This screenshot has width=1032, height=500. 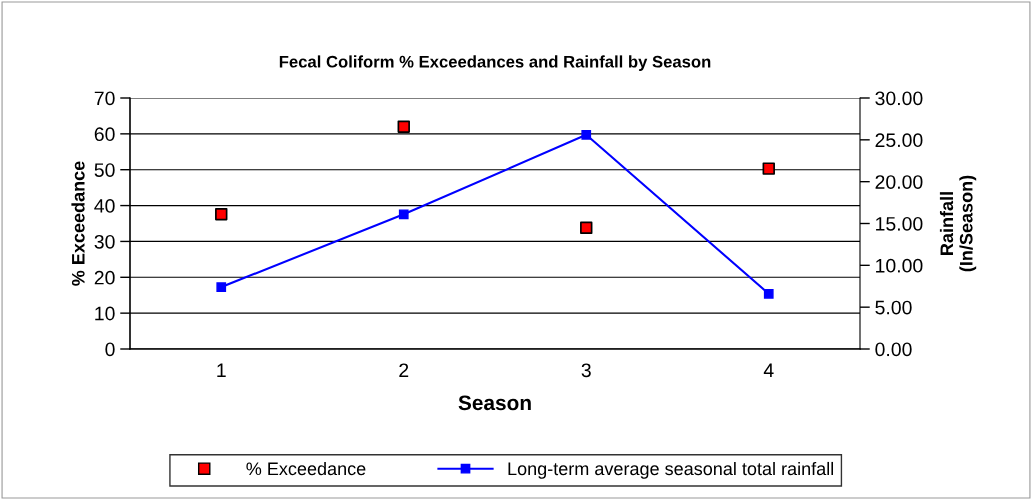 I want to click on y-tick-label: 70, so click(x=104, y=98).